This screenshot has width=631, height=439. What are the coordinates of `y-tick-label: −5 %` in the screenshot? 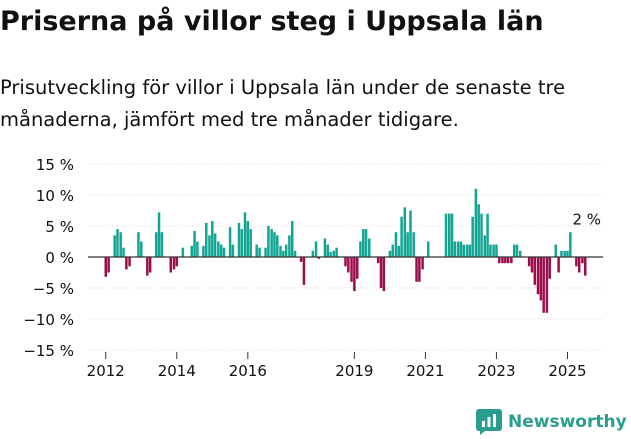 It's located at (53, 289).